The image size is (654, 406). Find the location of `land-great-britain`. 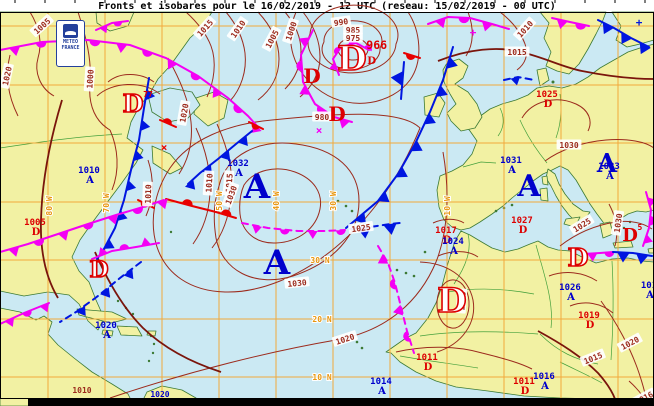

land-great-britain is located at coordinates (462, 95).